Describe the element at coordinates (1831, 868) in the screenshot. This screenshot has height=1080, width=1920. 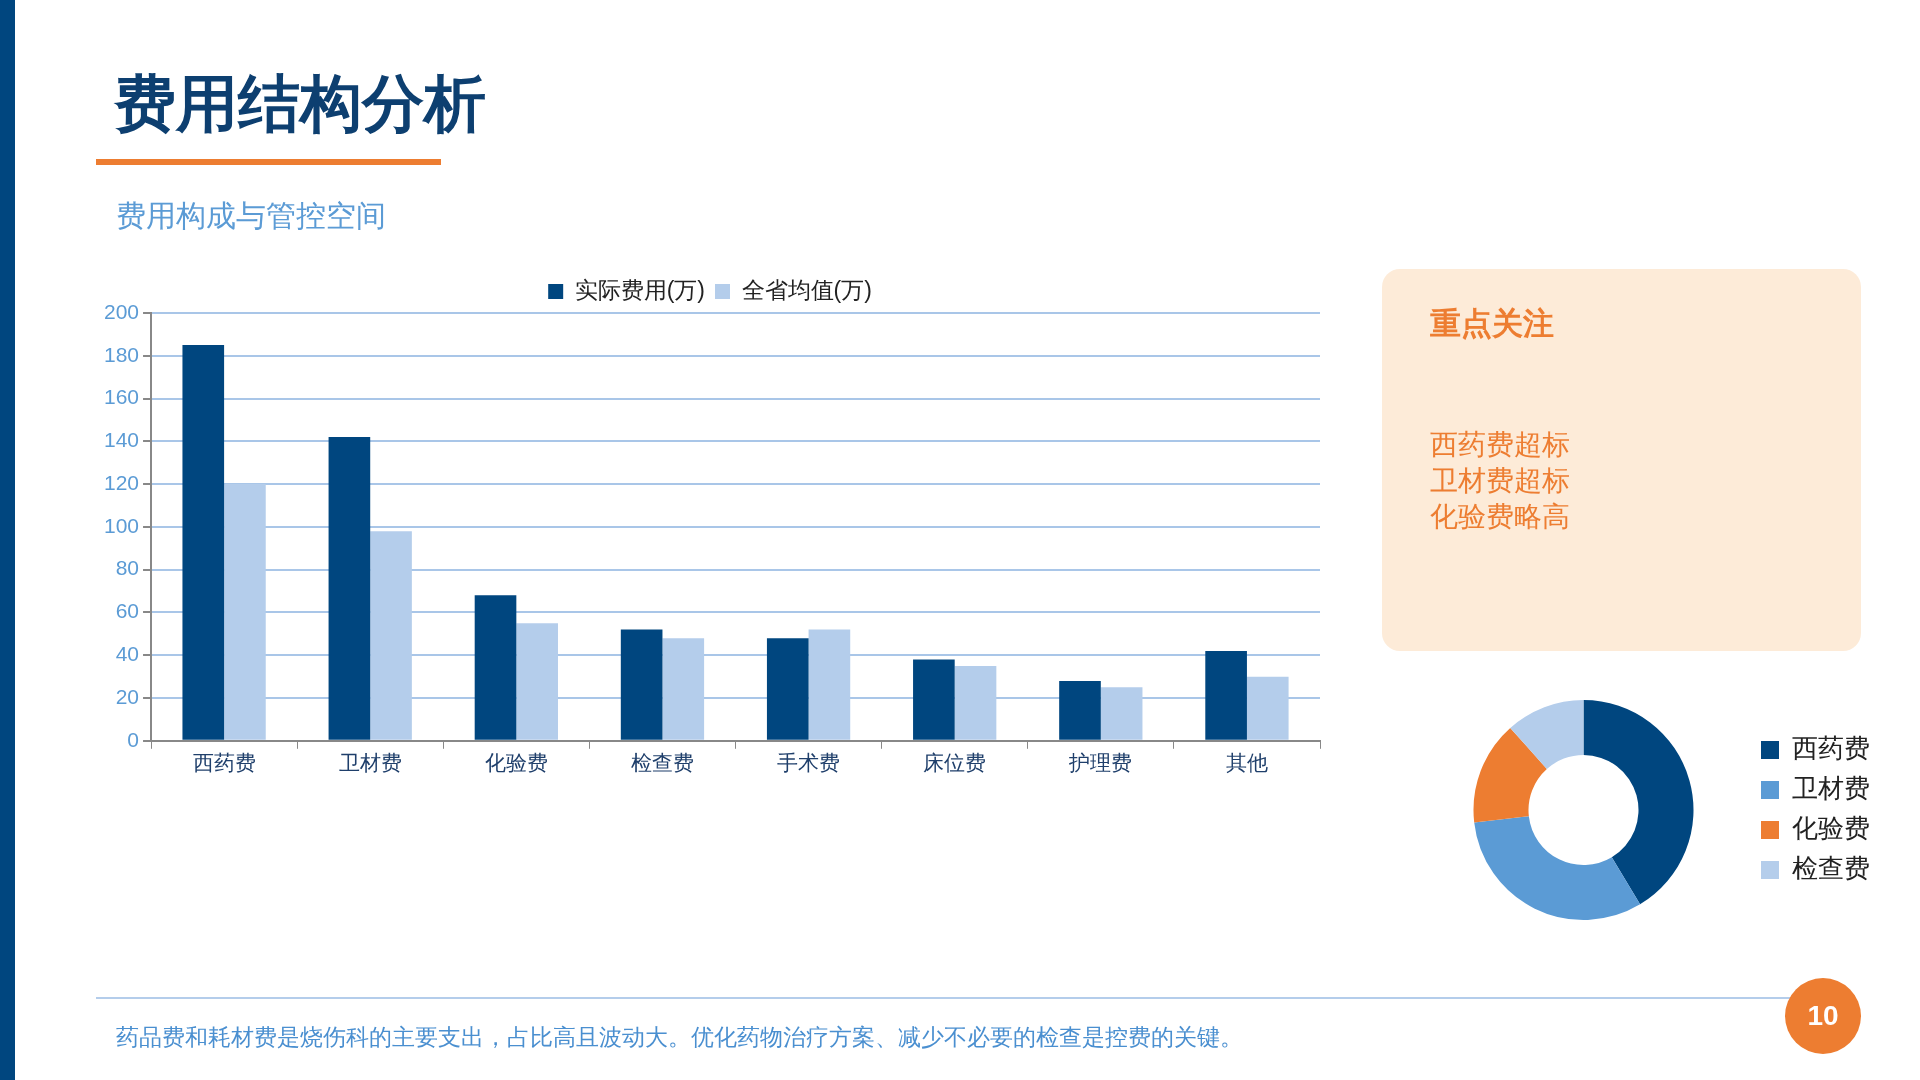
I see `legend-label: 检查费` at that location.